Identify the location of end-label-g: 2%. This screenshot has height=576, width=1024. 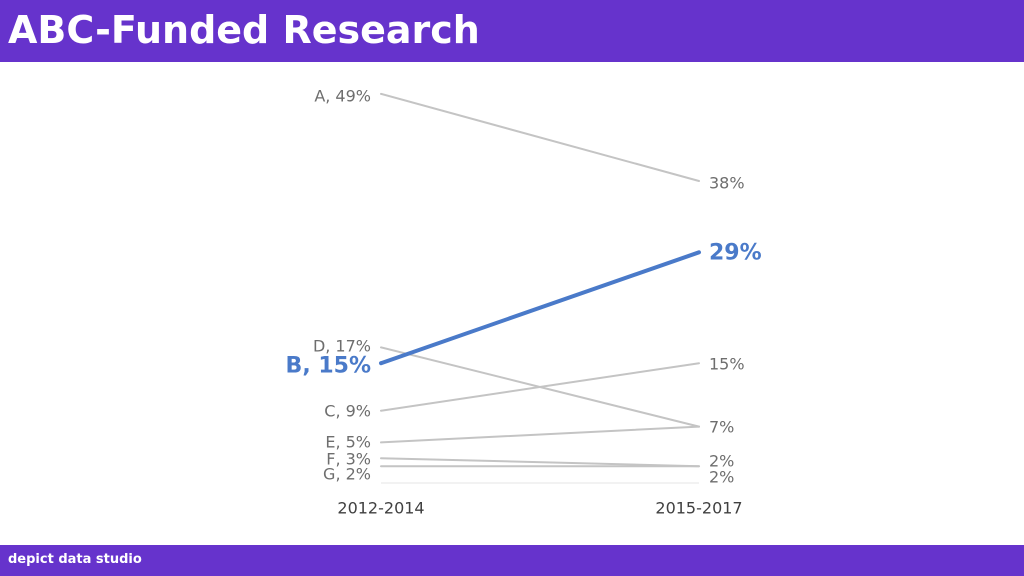
(721, 477).